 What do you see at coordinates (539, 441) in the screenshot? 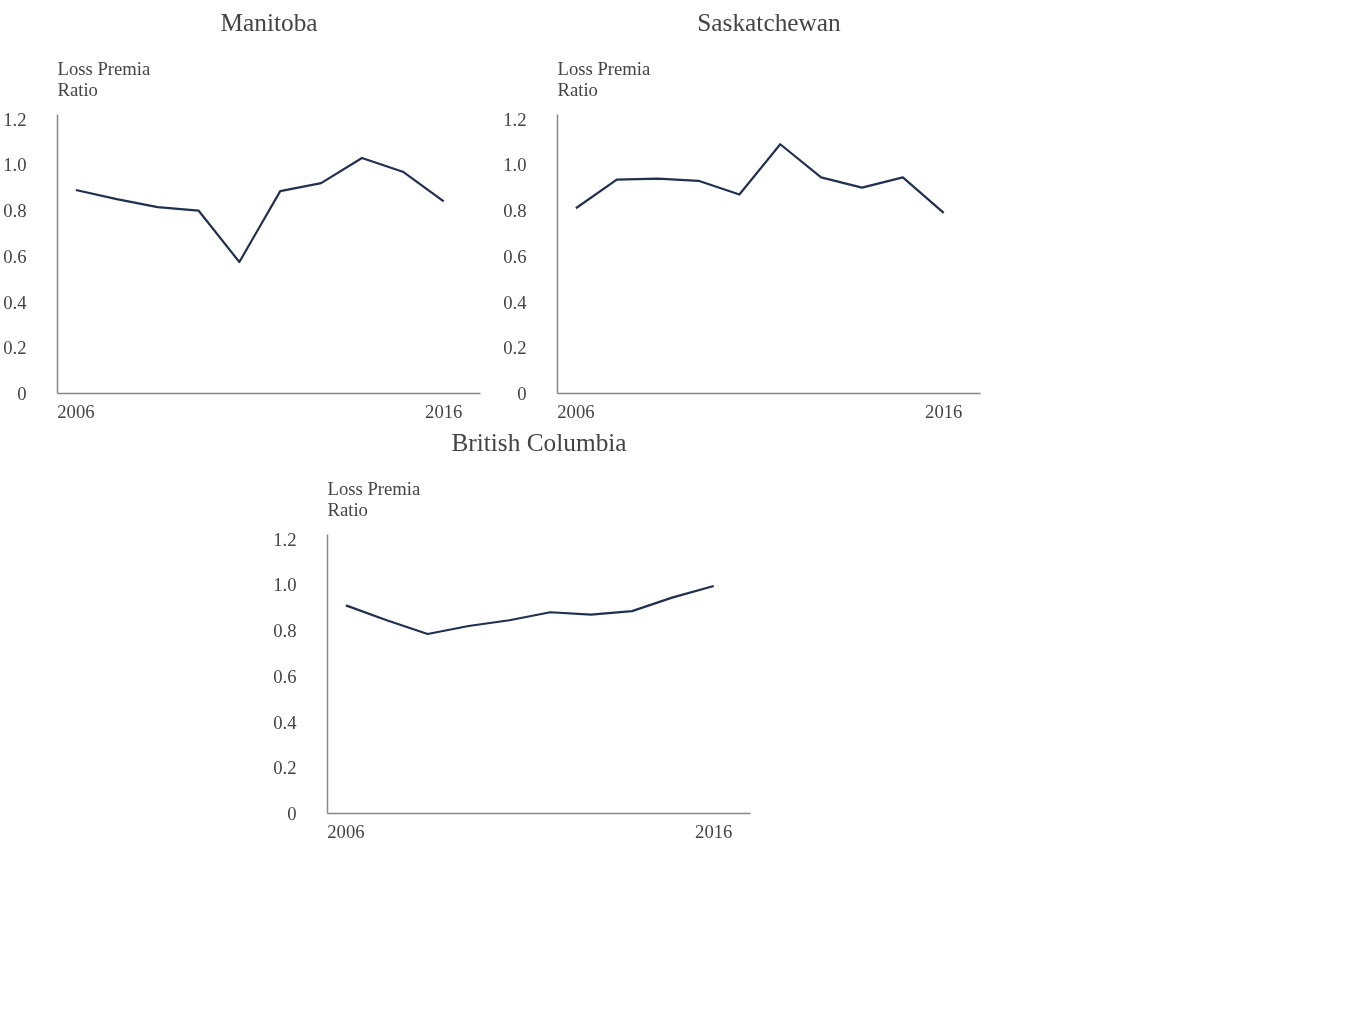
I see `chart-title: British Columbia` at bounding box center [539, 441].